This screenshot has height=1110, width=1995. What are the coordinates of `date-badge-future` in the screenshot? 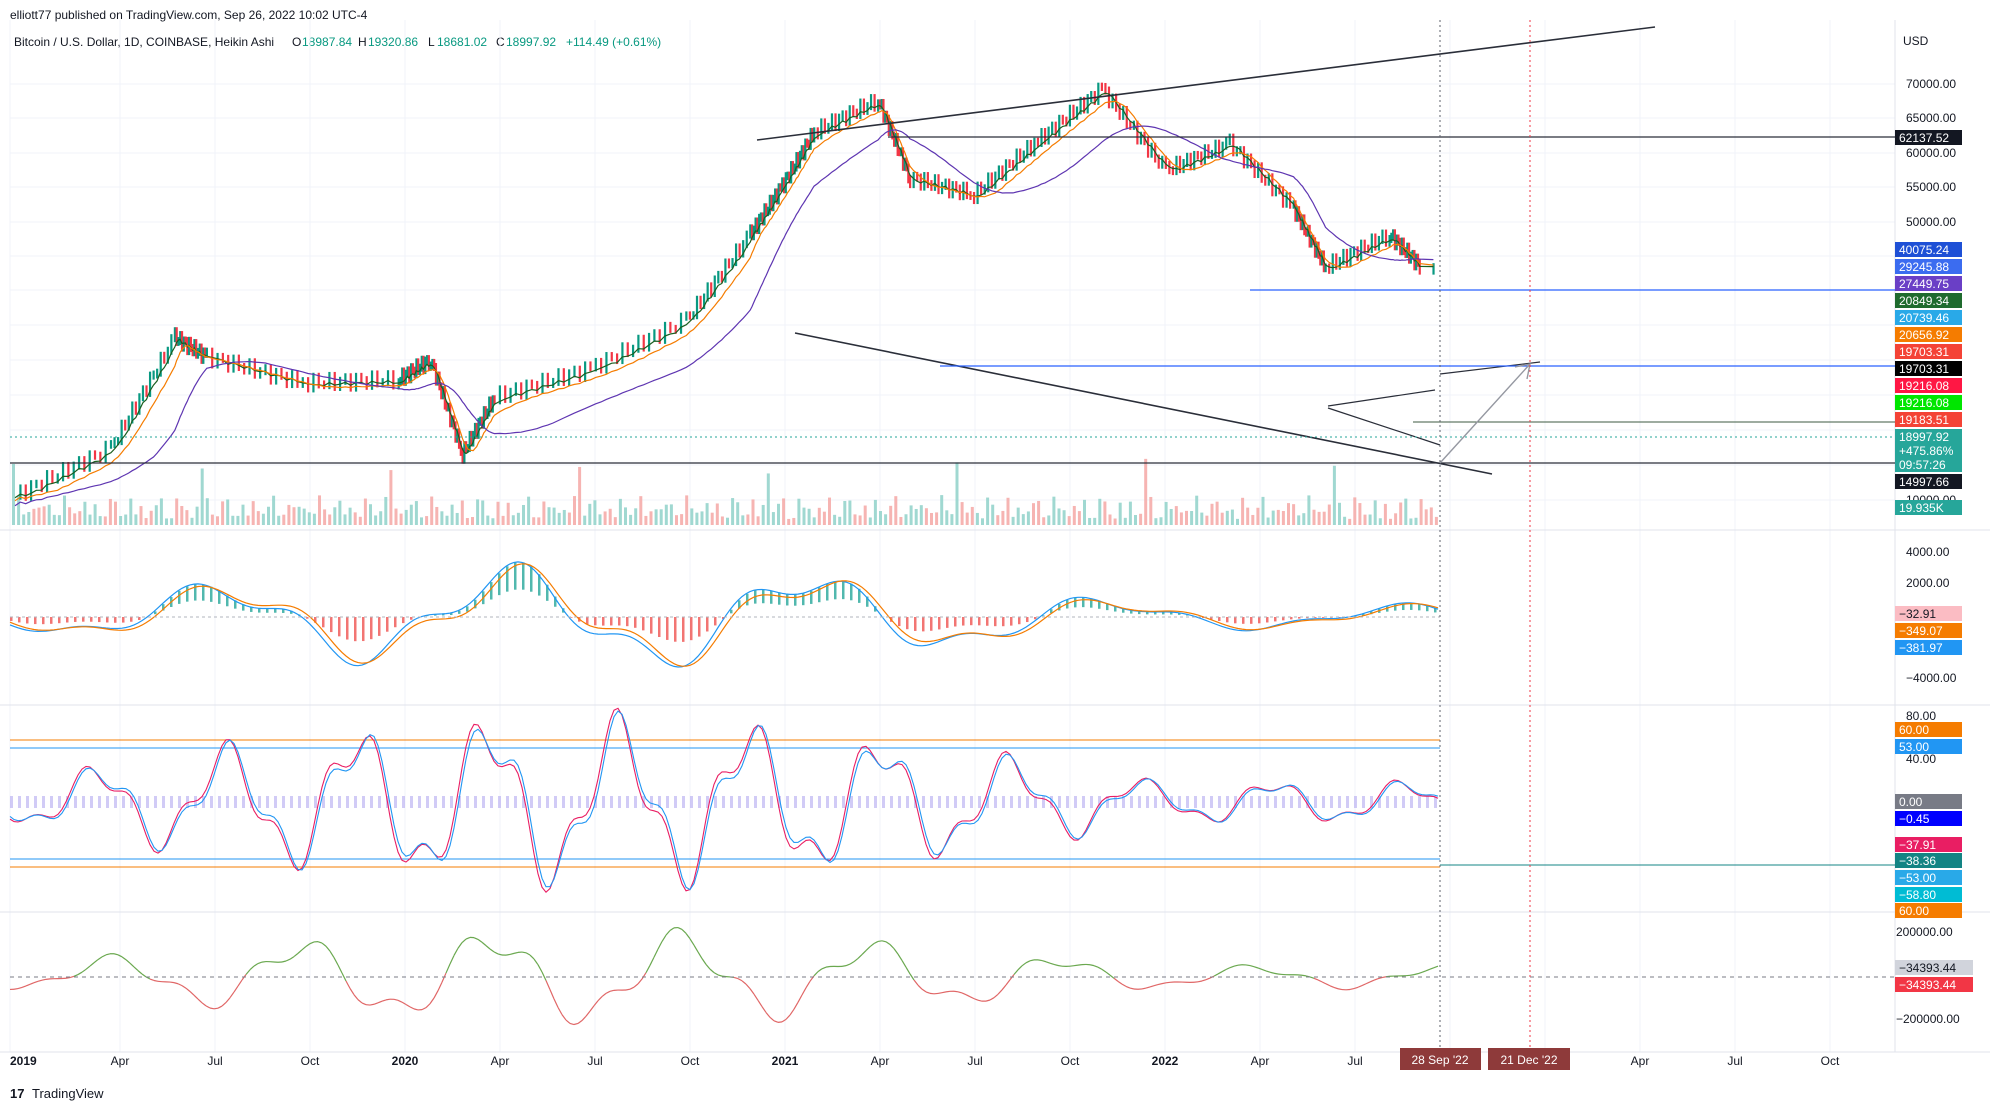 It's located at (1529, 1059).